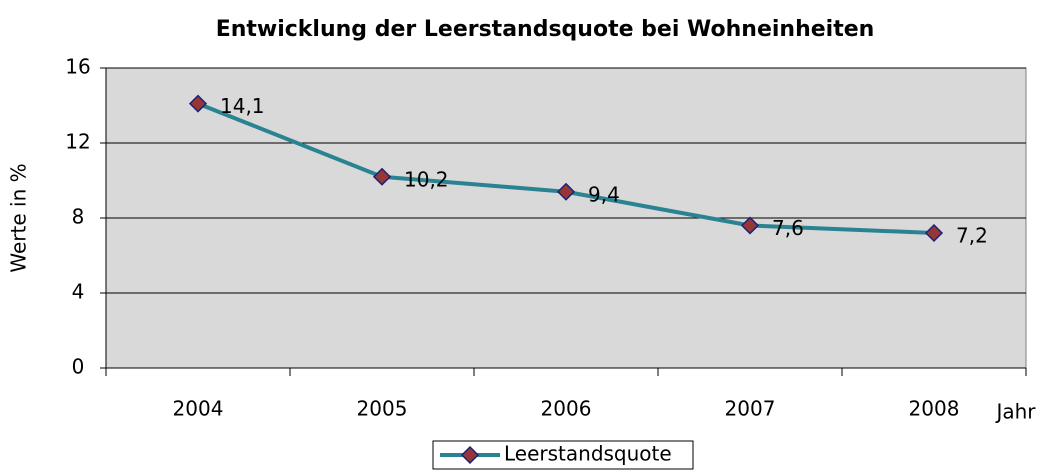  Describe the element at coordinates (19, 217) in the screenshot. I see `y-axis-label: Werte in %` at that location.